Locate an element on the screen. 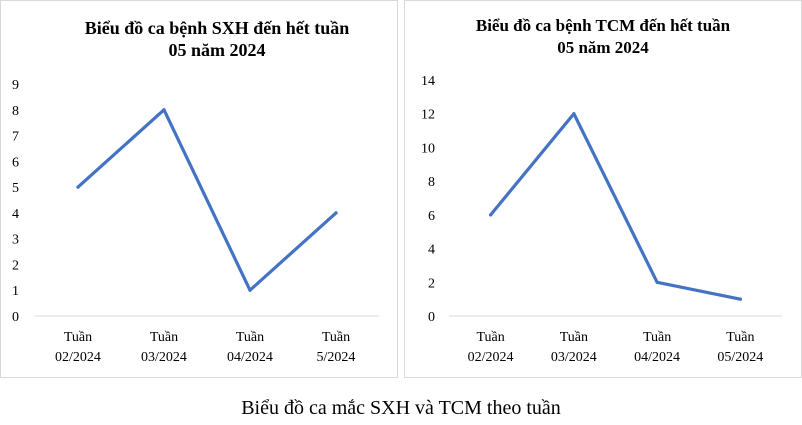  sxh-y-tick-label: 3 is located at coordinates (15, 240).